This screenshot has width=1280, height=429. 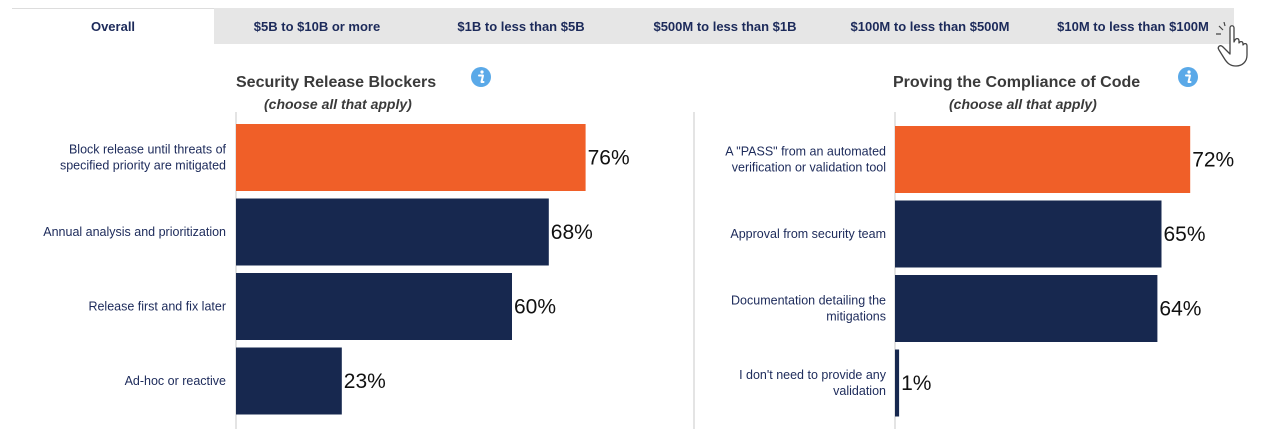 I want to click on chart-2-value-label: 64%, so click(x=1180, y=309).